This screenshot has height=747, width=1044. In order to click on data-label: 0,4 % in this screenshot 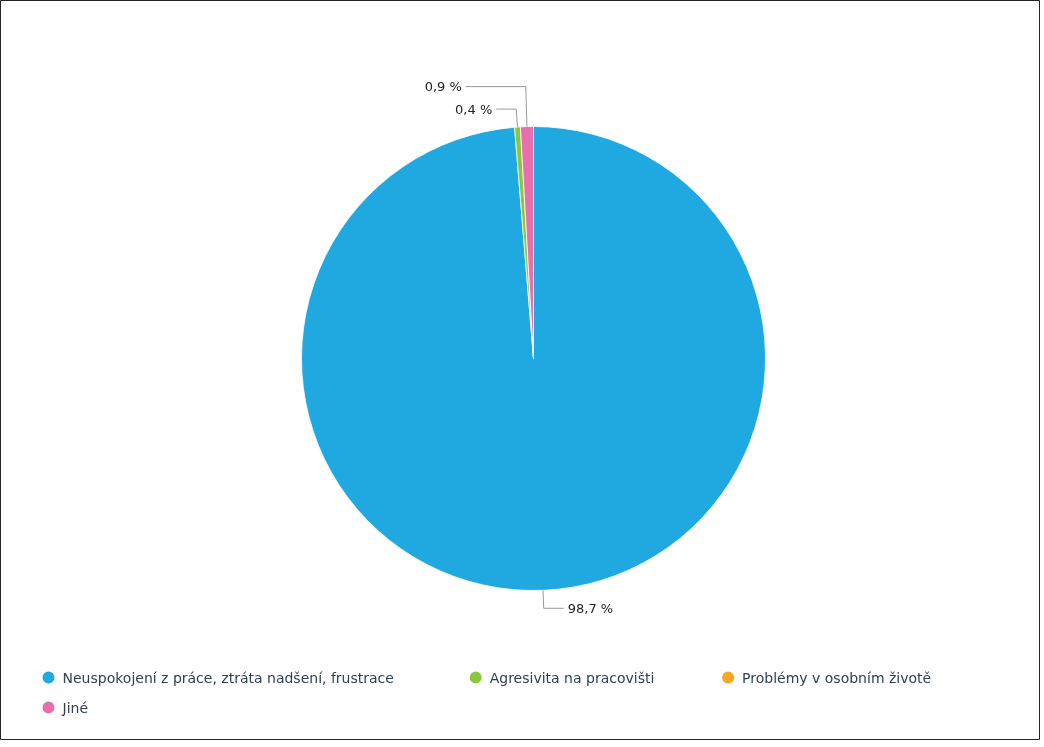, I will do `click(474, 109)`.